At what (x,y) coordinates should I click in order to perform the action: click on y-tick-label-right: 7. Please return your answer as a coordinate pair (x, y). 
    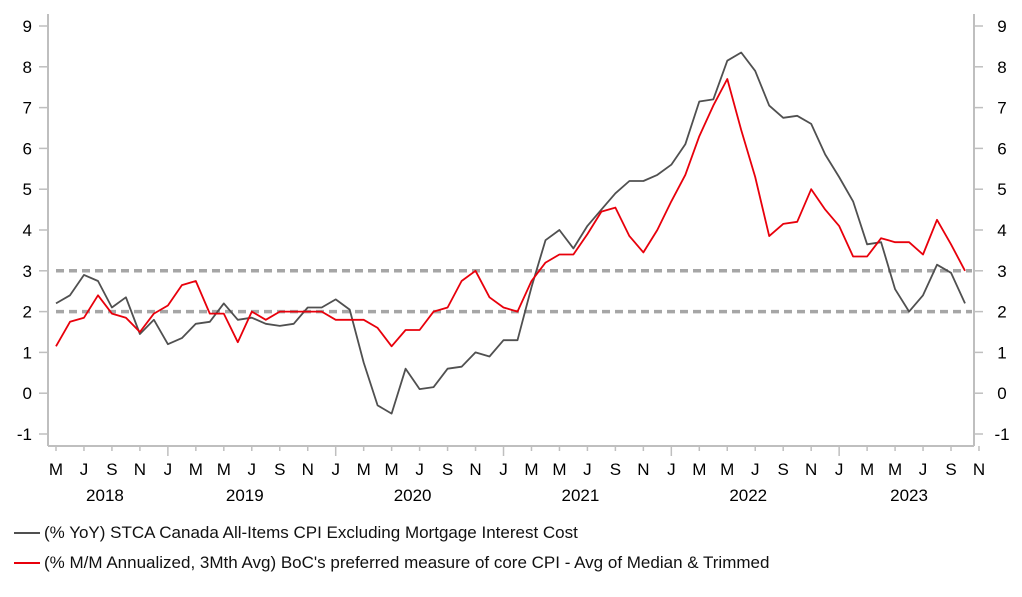
    Looking at the image, I should click on (1001, 108).